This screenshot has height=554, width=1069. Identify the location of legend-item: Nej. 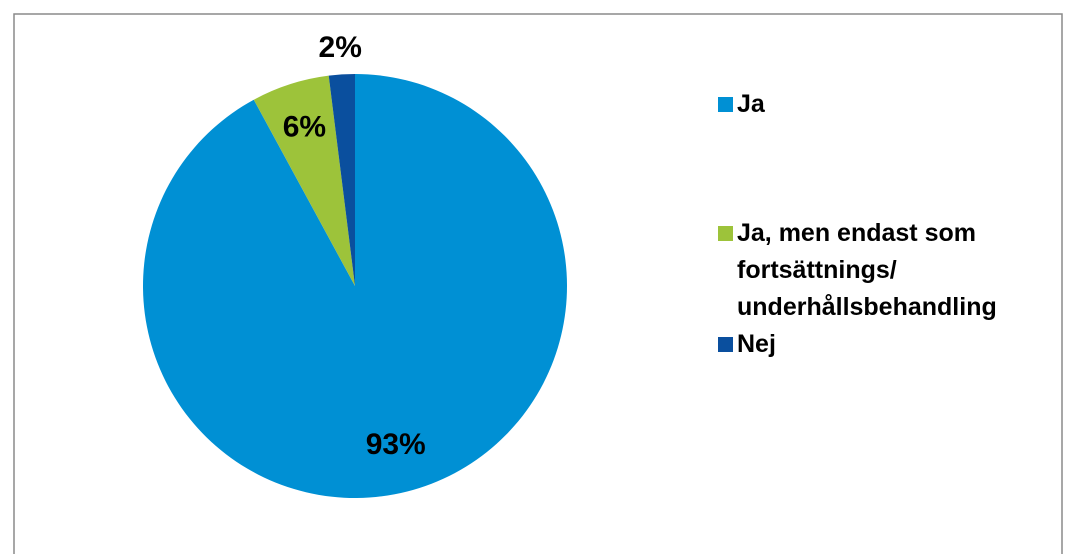
(883, 344).